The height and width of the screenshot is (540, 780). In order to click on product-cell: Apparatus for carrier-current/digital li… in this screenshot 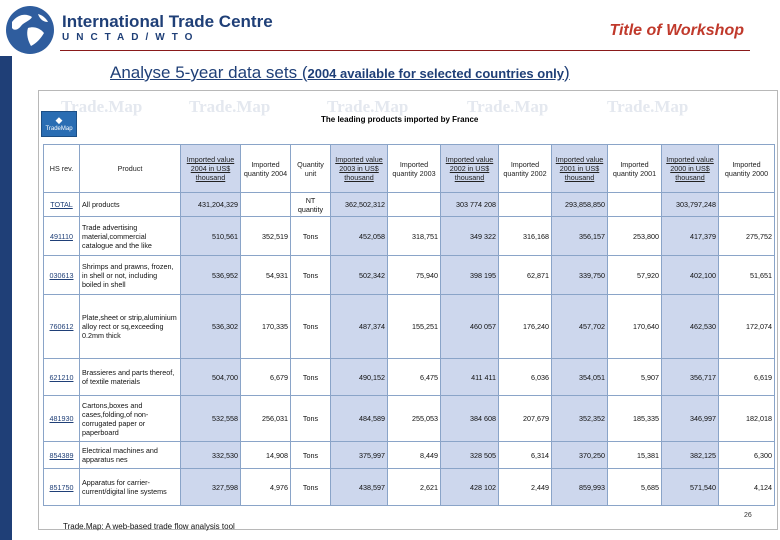, I will do `click(130, 487)`.